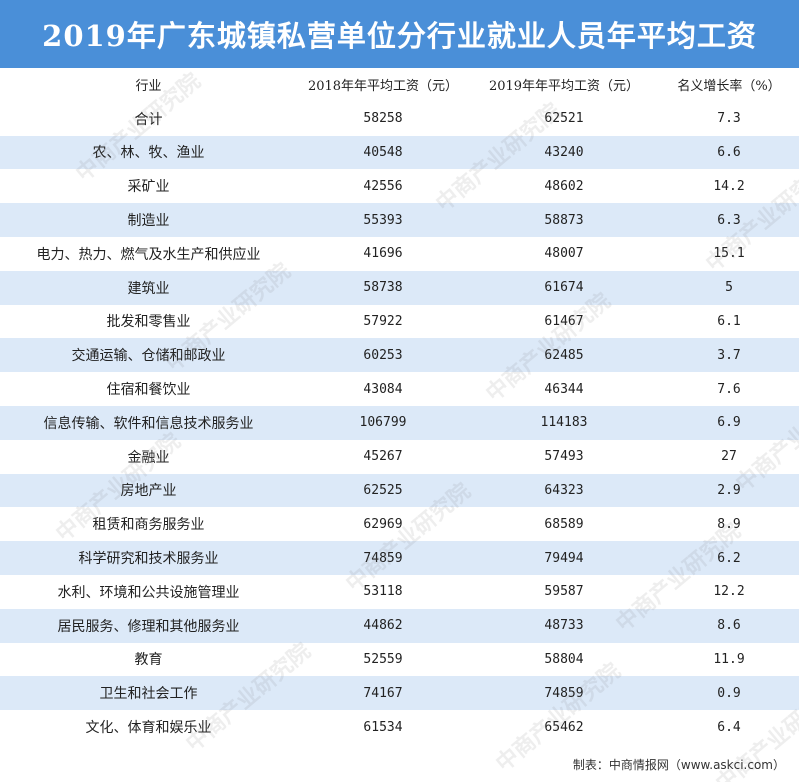 The image size is (799, 782). What do you see at coordinates (148, 559) in the screenshot?
I see `industry-cell: 科学研究和技术服务业` at bounding box center [148, 559].